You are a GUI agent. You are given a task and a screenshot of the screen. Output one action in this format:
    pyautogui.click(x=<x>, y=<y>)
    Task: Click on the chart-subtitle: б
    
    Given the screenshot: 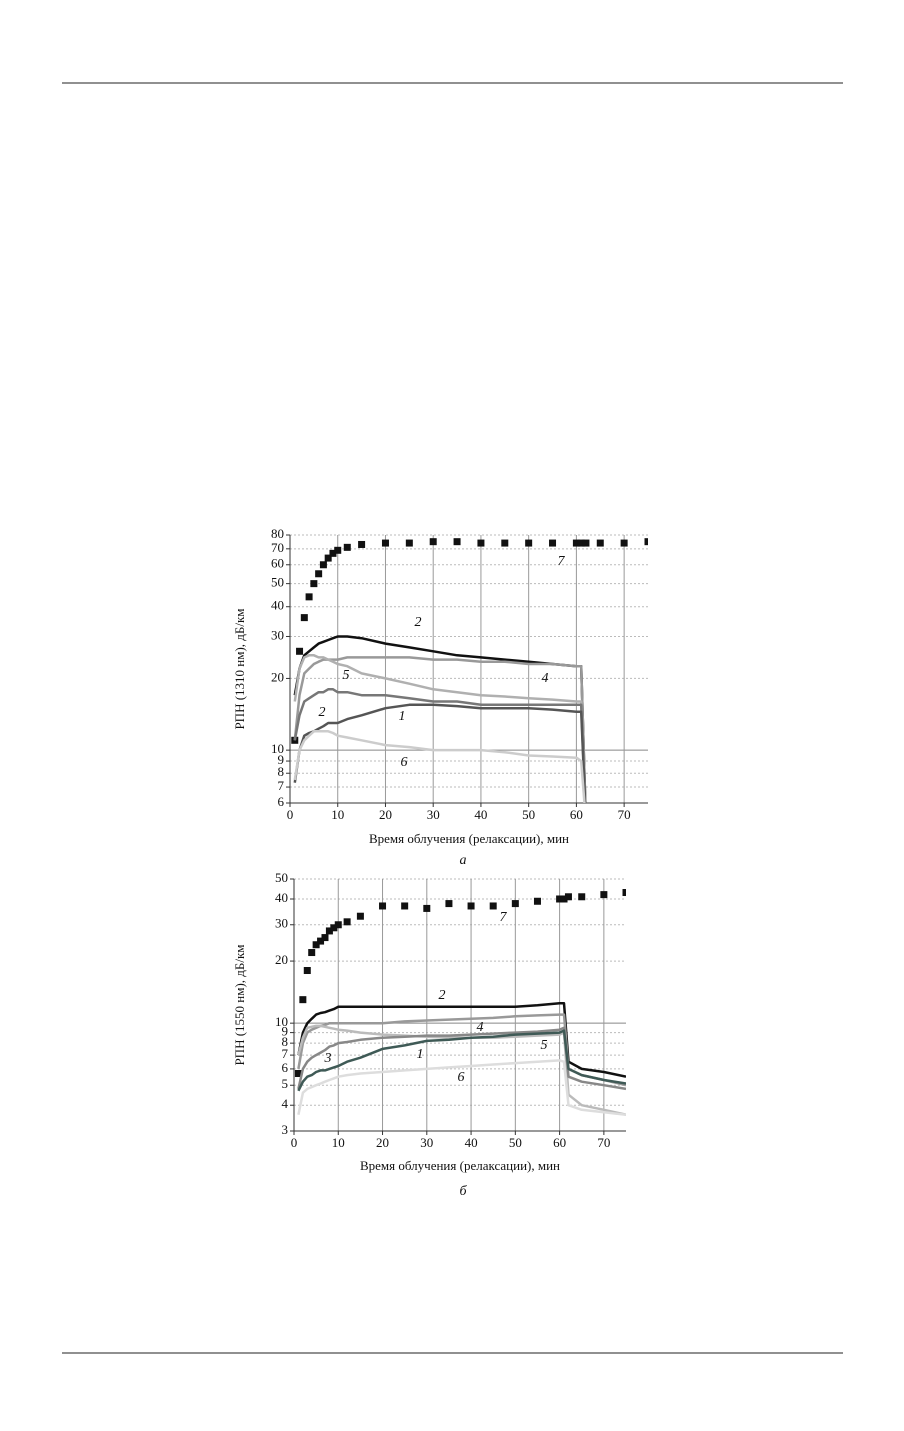 What is the action you would take?
    pyautogui.click(x=463, y=1191)
    